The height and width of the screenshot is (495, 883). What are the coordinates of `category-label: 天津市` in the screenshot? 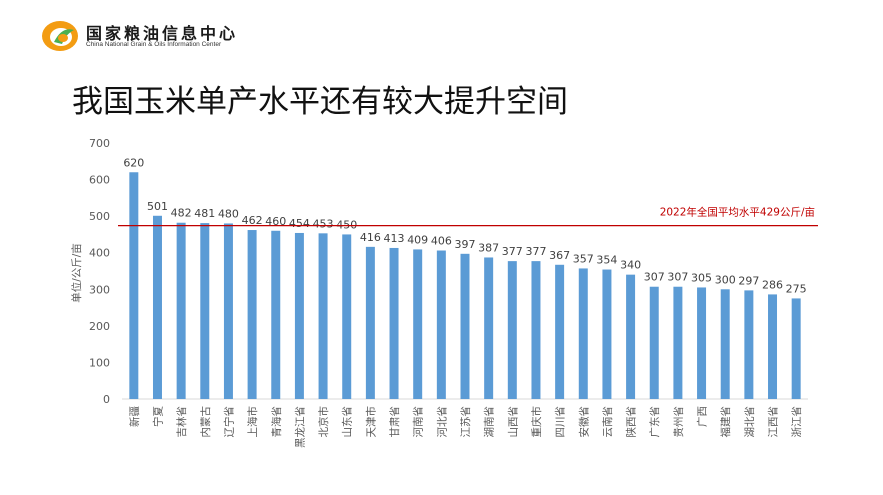 It's located at (370, 422).